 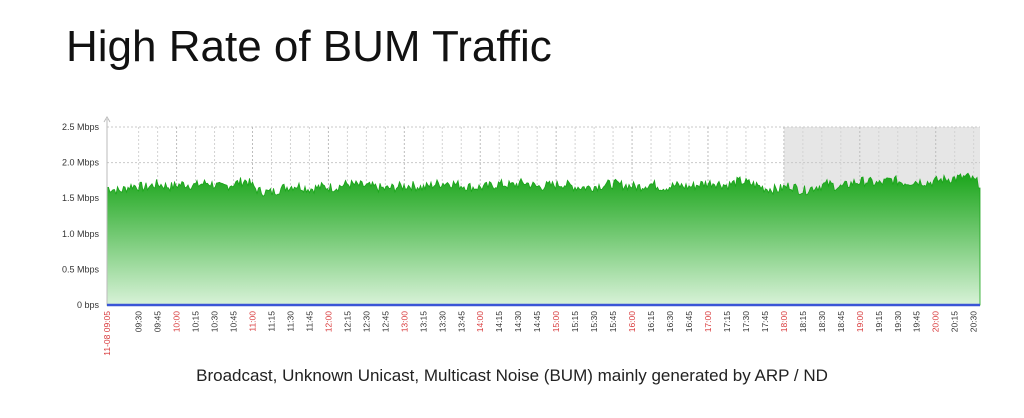 I want to click on x-tick-label: 16:00, so click(x=632, y=322).